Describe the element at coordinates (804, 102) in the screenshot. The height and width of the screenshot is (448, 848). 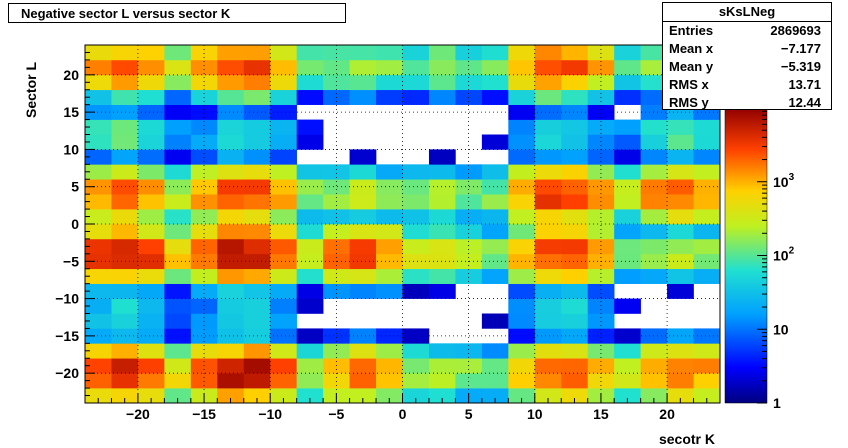
I see `stats-value: 12.44` at that location.